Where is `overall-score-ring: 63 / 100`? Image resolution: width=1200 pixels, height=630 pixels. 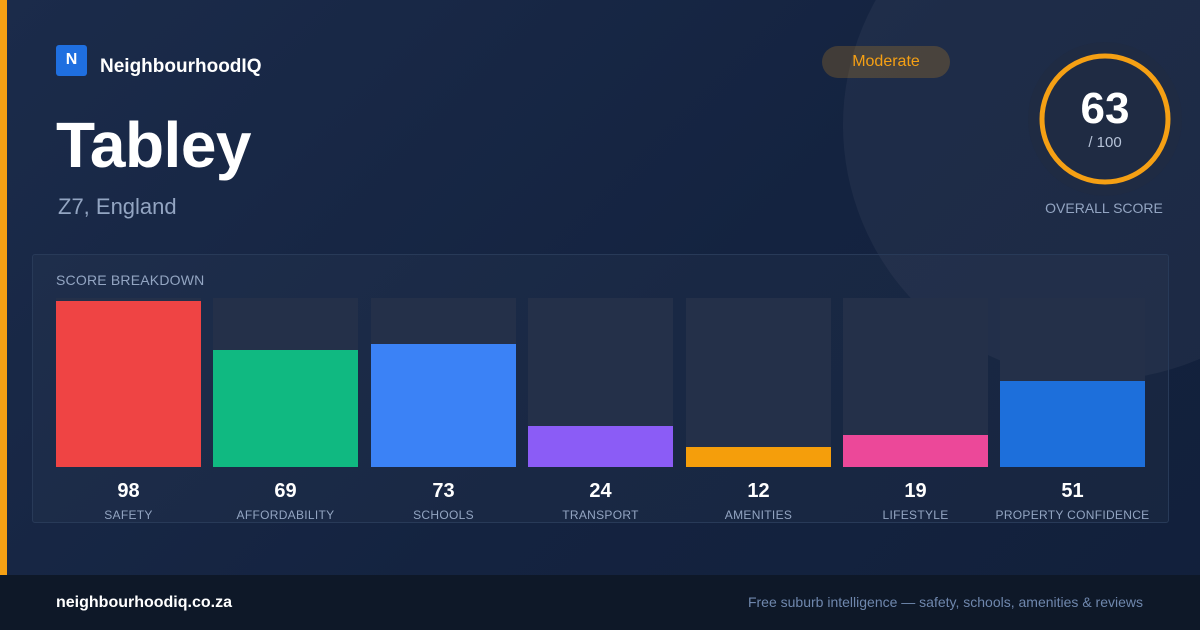
overall-score-ring: 63 / 100 is located at coordinates (1105, 119).